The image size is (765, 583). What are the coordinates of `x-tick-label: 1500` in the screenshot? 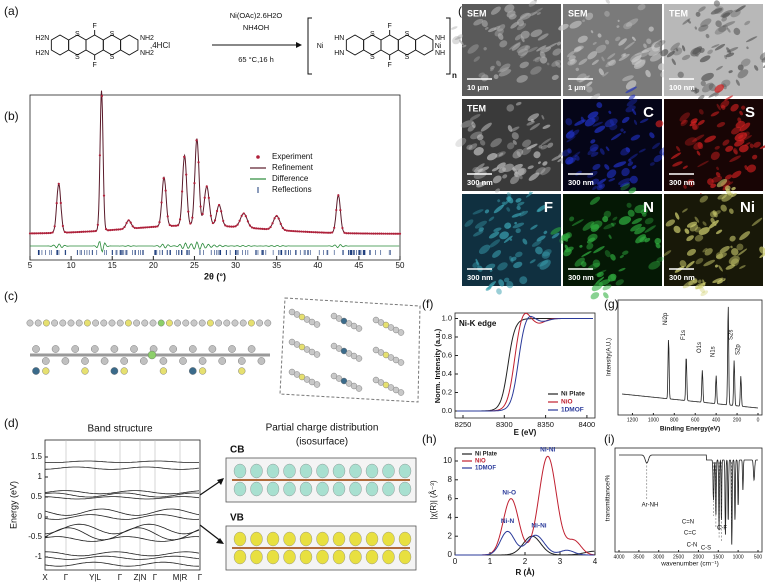 It's located at (718, 557).